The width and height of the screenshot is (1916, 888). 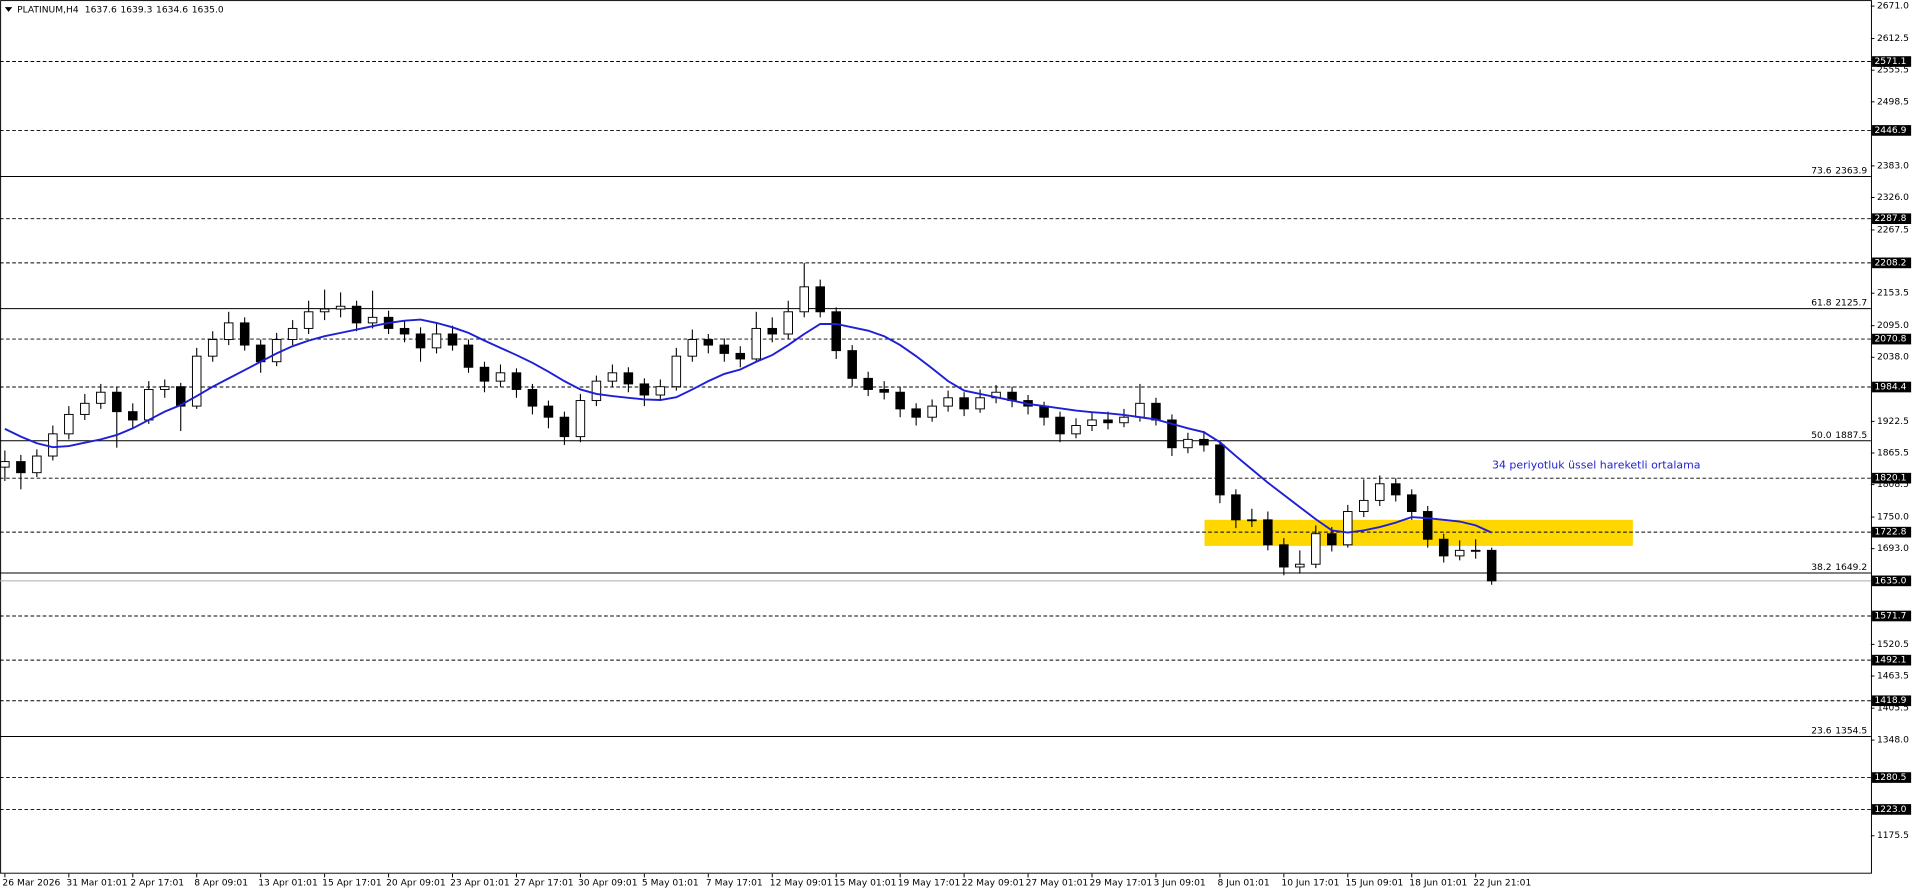 What do you see at coordinates (208, 10) in the screenshot?
I see `header-price: 1635.0` at bounding box center [208, 10].